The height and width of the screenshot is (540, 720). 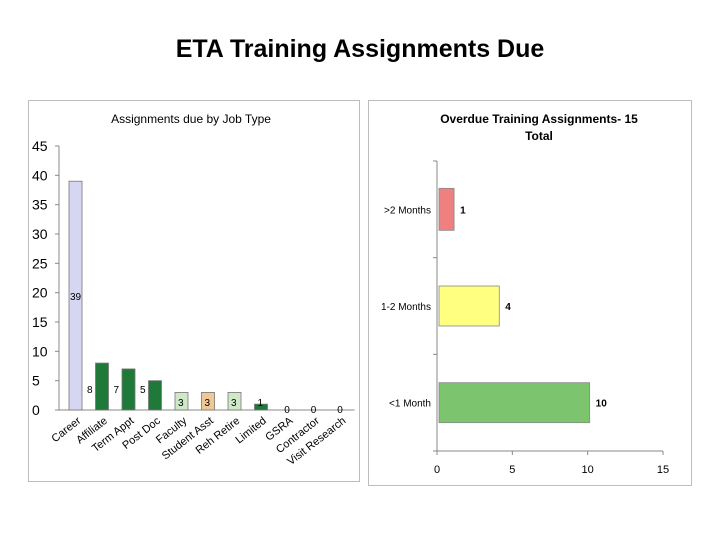 I want to click on data-label: 39, so click(x=76, y=297).